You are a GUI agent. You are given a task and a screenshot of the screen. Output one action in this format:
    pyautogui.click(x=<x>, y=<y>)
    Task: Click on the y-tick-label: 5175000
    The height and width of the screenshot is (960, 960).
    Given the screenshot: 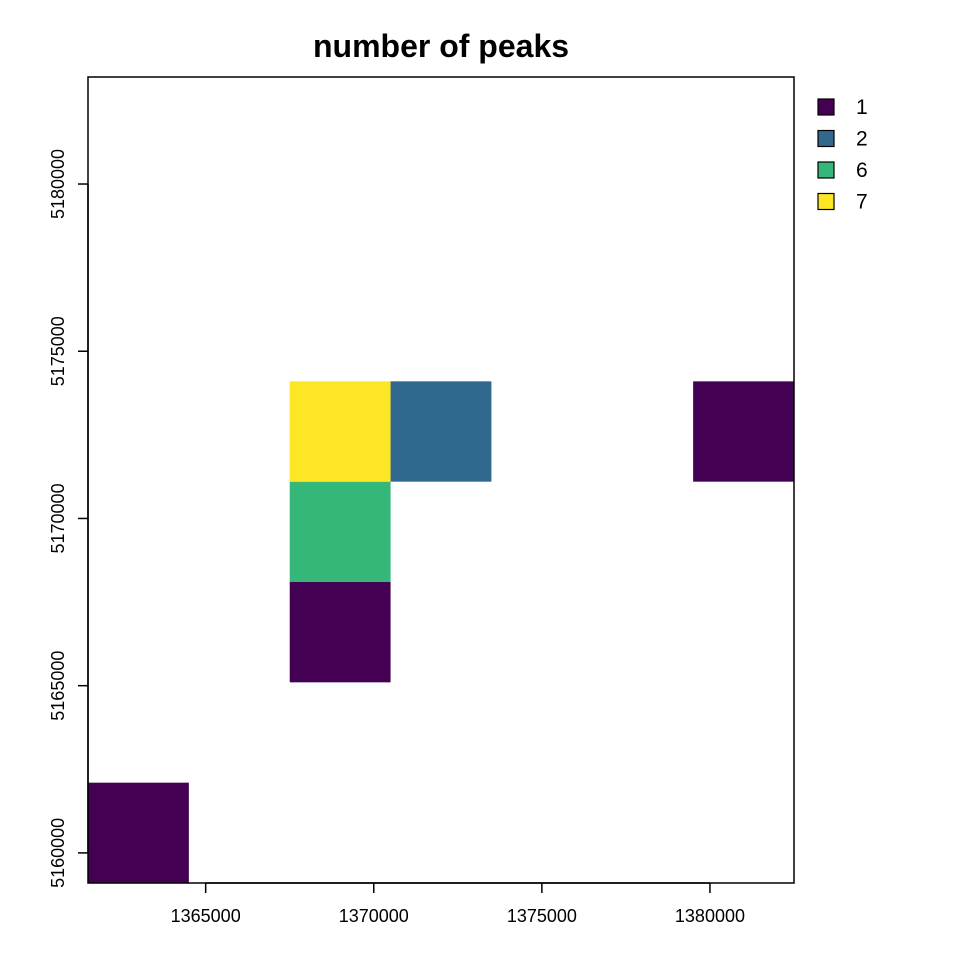 What is the action you would take?
    pyautogui.click(x=58, y=351)
    